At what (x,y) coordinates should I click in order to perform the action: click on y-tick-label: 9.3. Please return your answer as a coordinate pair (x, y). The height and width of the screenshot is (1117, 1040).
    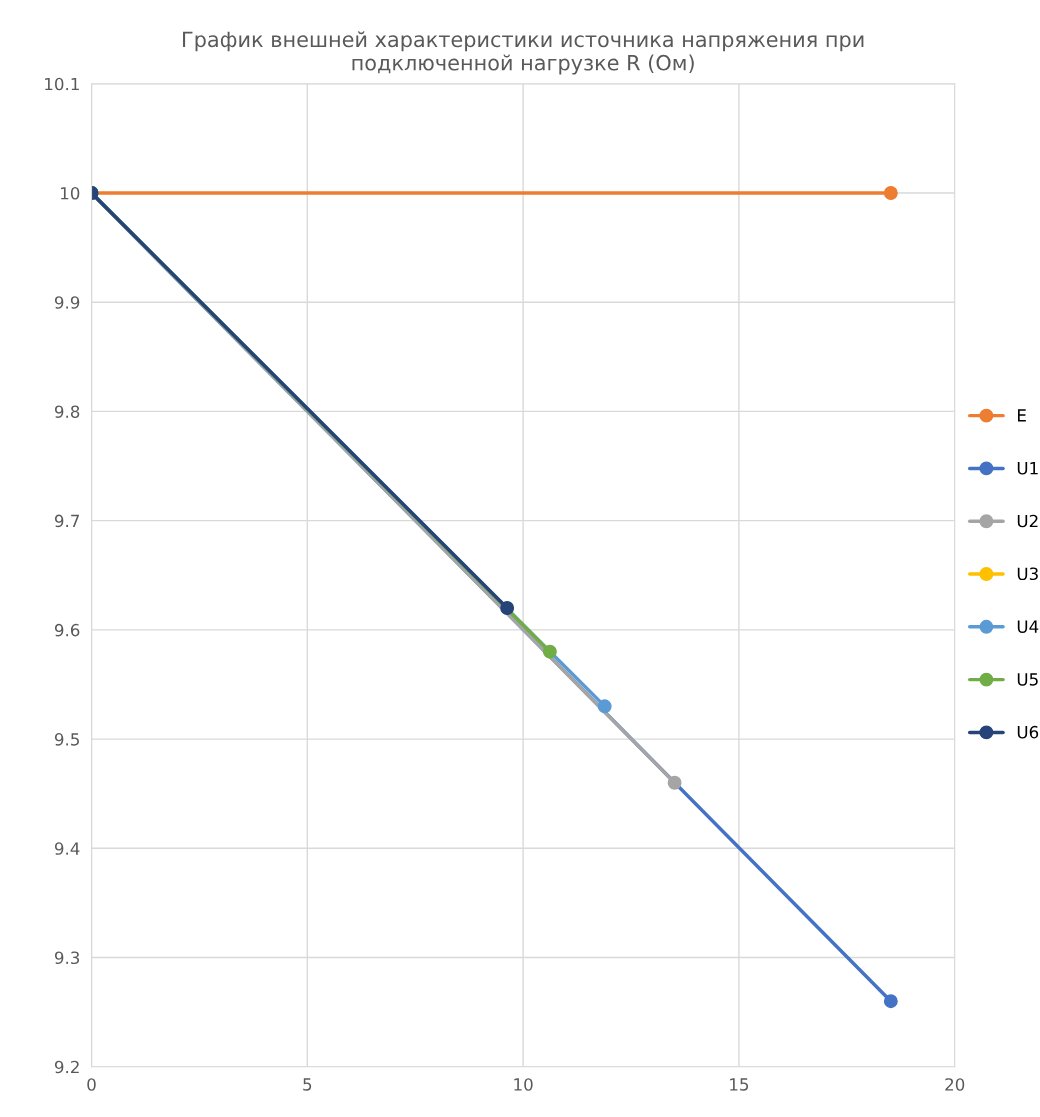
    Looking at the image, I should click on (67, 958).